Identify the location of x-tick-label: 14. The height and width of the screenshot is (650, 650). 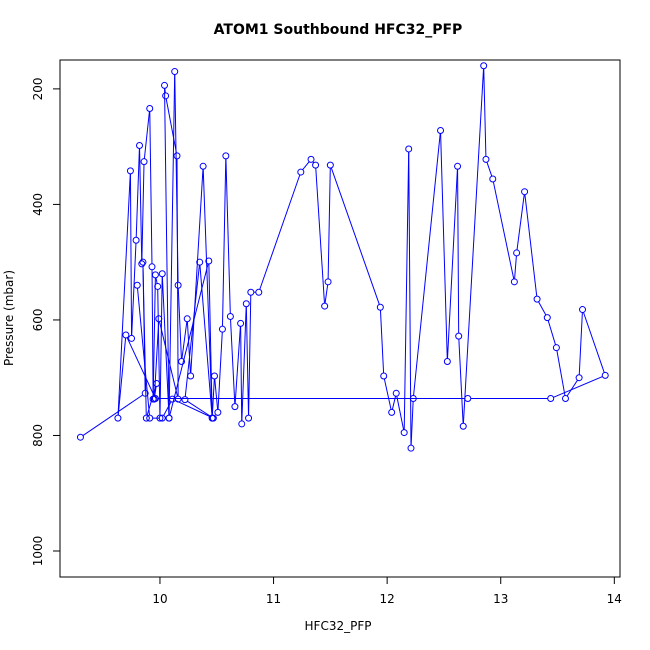
(614, 599).